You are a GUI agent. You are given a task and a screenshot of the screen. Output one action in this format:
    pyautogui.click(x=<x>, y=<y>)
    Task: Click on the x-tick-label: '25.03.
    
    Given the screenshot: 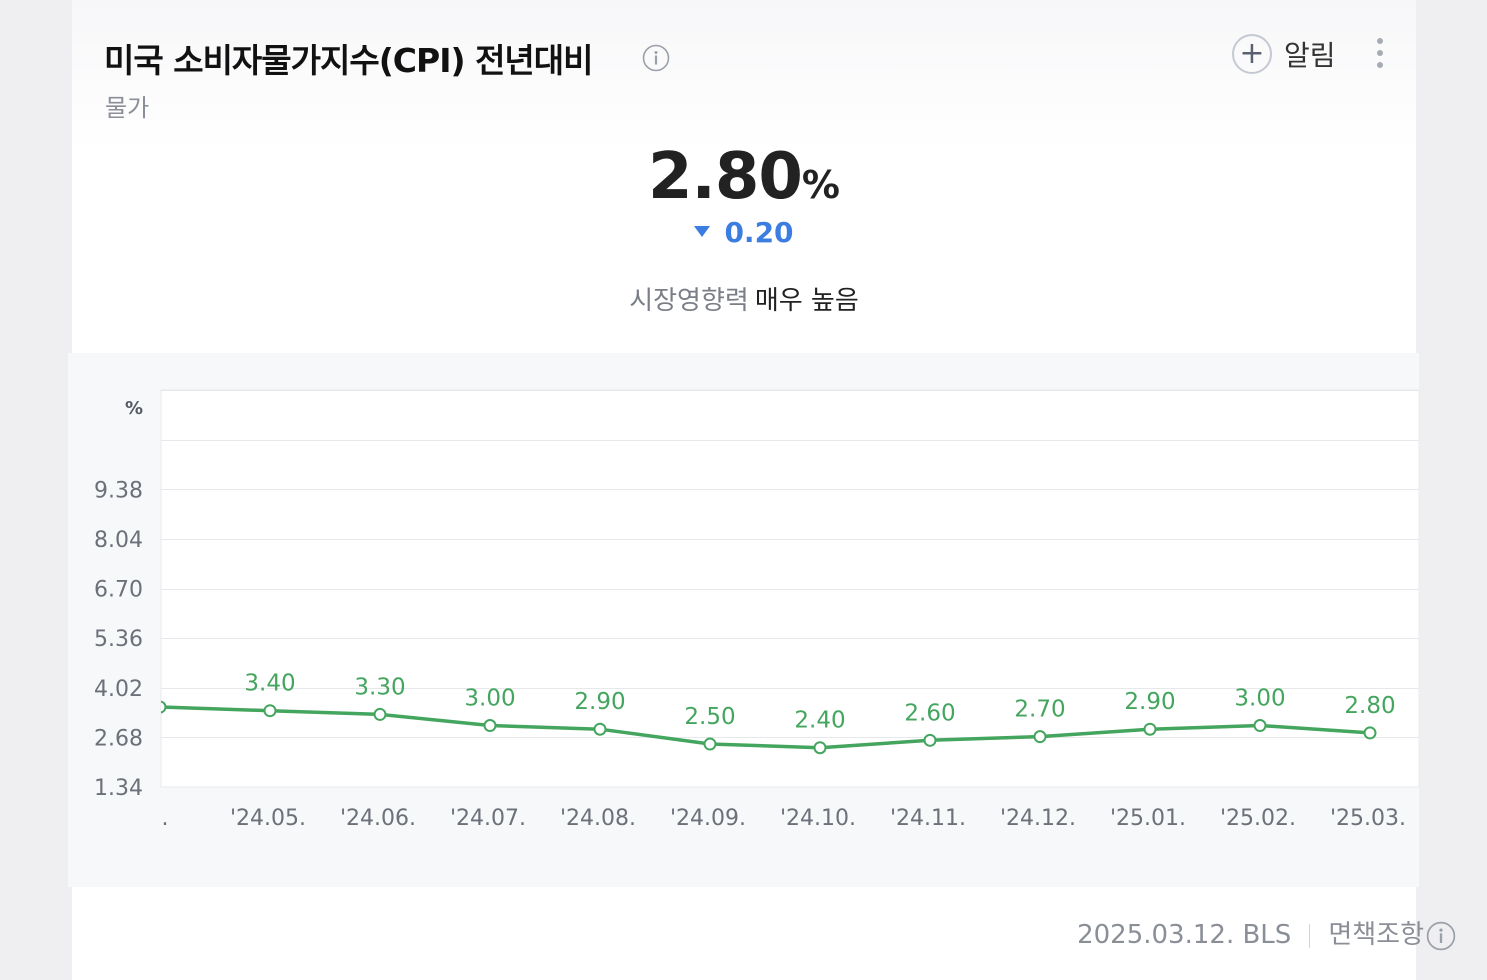 What is the action you would take?
    pyautogui.click(x=1368, y=818)
    